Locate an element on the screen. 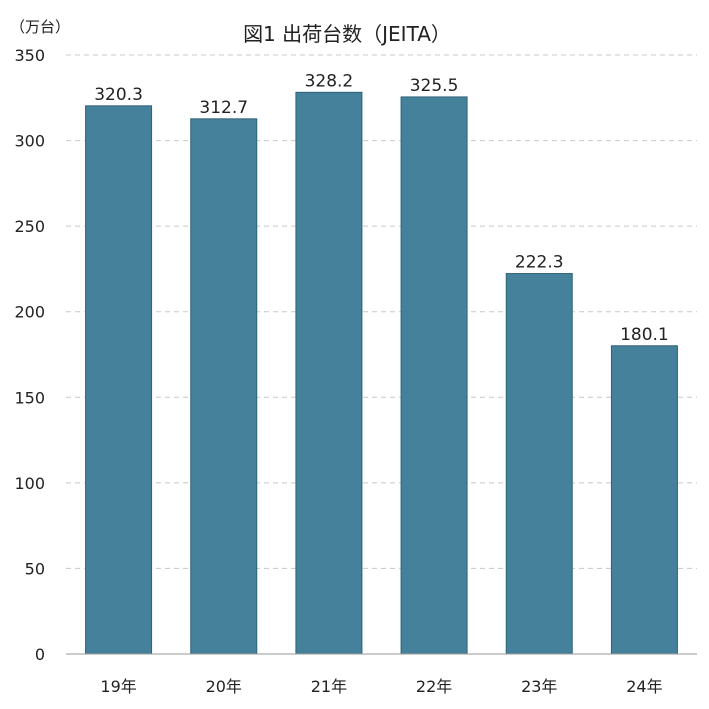 The width and height of the screenshot is (709, 709). y-tick-label: 200 is located at coordinates (29, 312).